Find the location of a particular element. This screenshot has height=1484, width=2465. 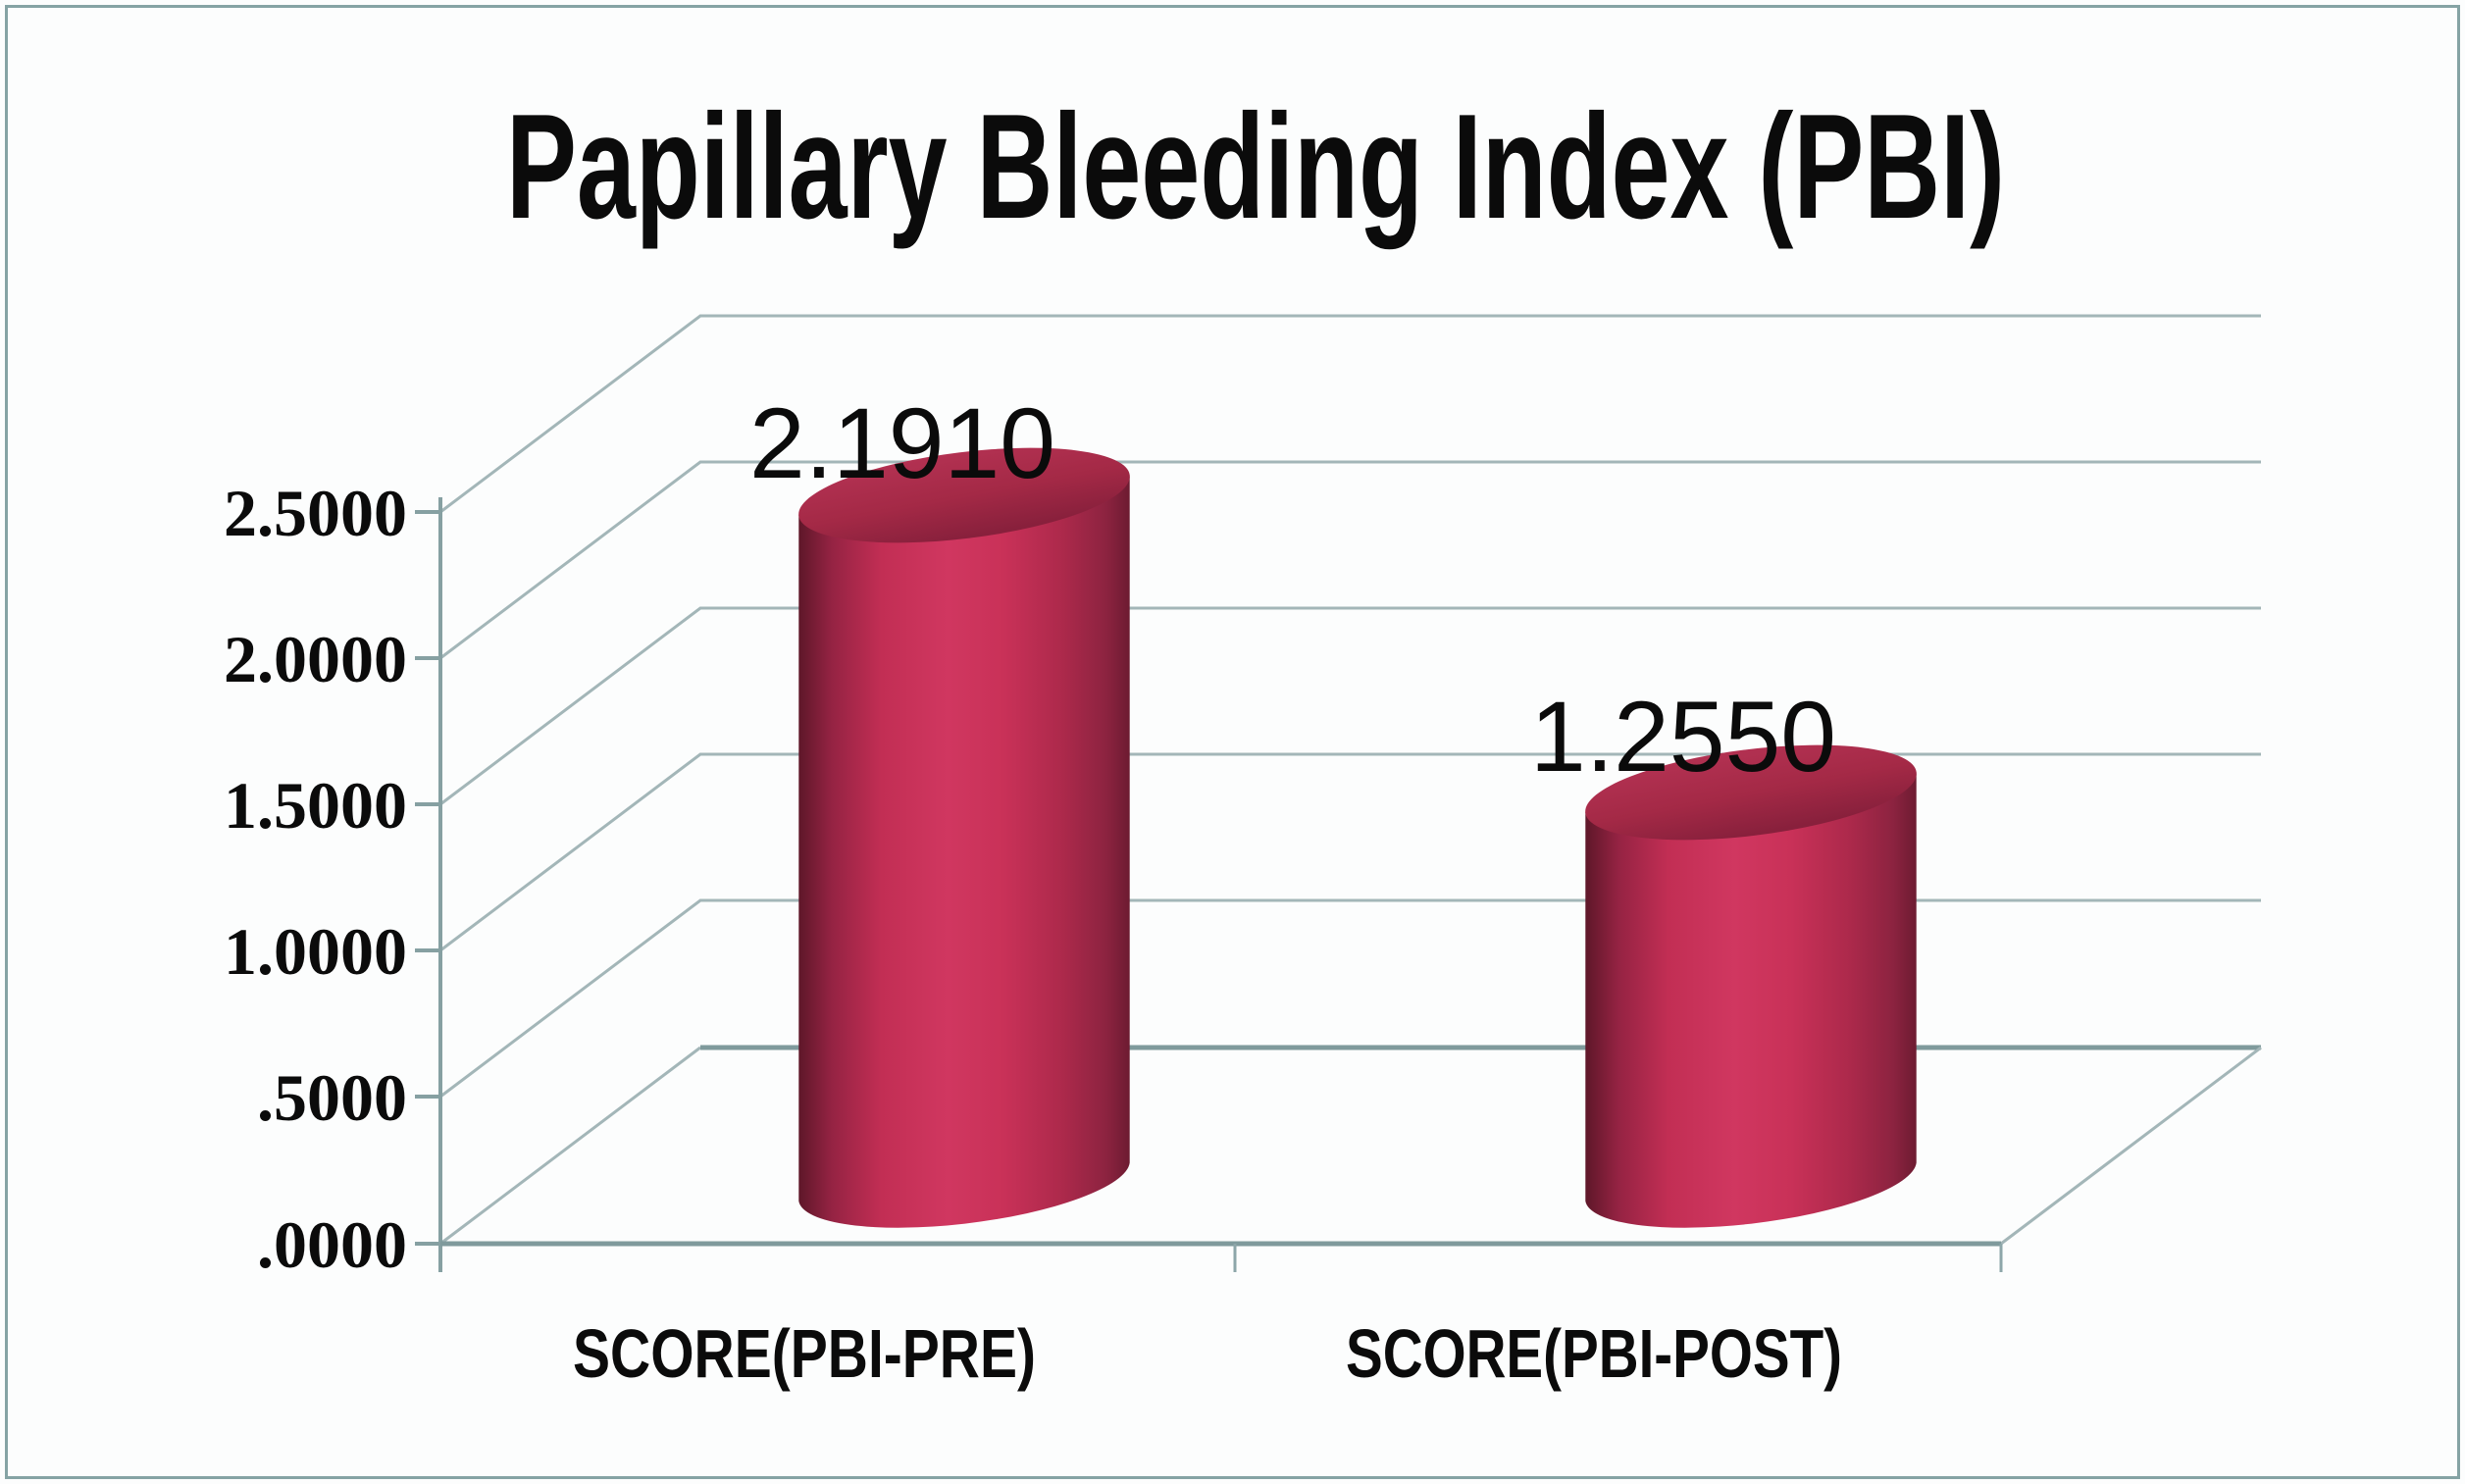

y-tick-label-1.5: 1.5000 is located at coordinates (315, 805).